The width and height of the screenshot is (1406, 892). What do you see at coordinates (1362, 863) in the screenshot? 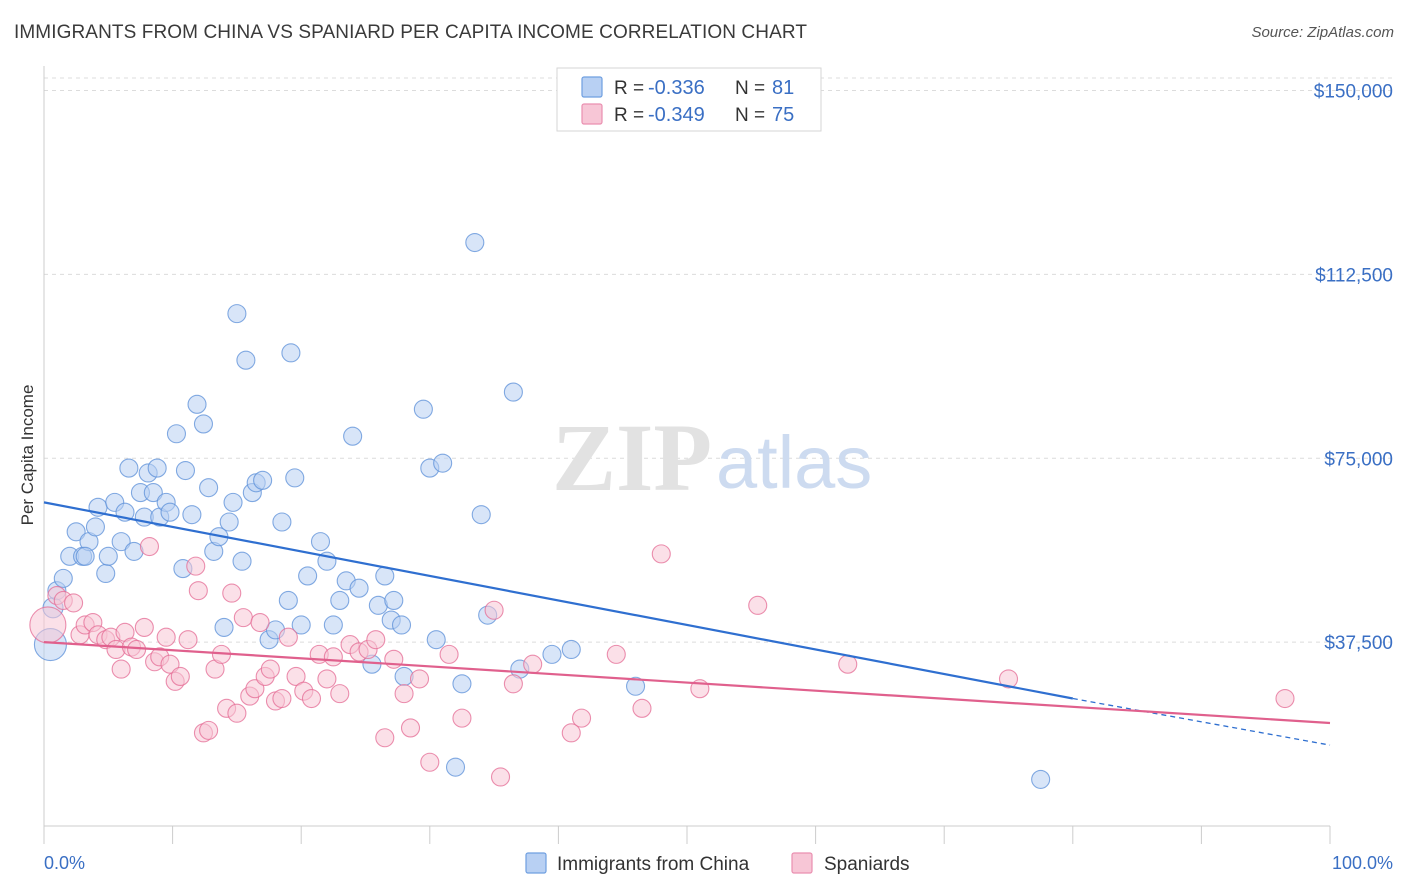
I see `x-tick-label-max: 100.0%` at bounding box center [1362, 863].